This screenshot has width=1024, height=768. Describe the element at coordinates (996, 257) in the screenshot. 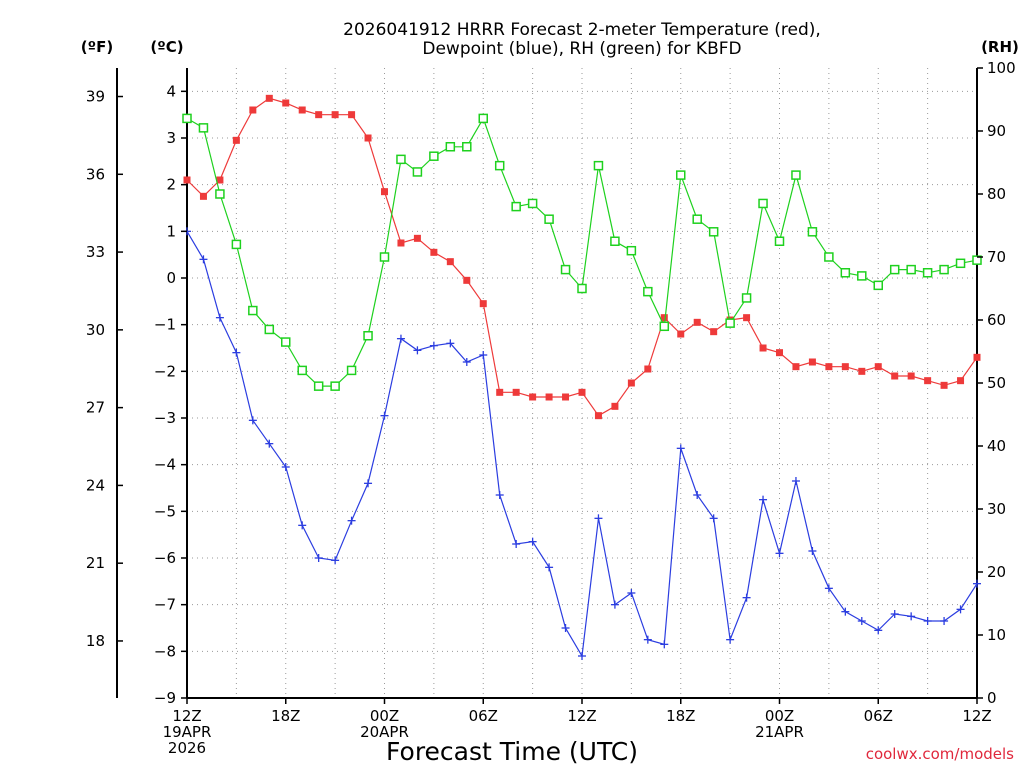

I see `rh-tick-label: 70` at that location.